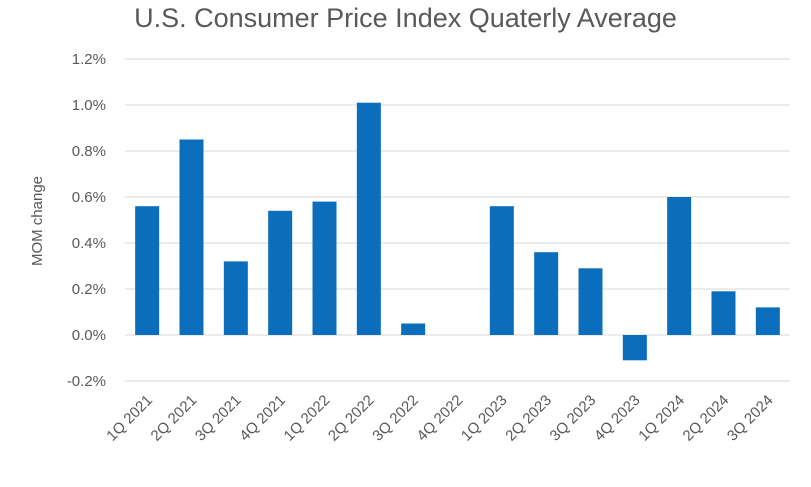 The width and height of the screenshot is (811, 487). Describe the element at coordinates (440, 418) in the screenshot. I see `x-tick-label: 4Q 2022` at that location.